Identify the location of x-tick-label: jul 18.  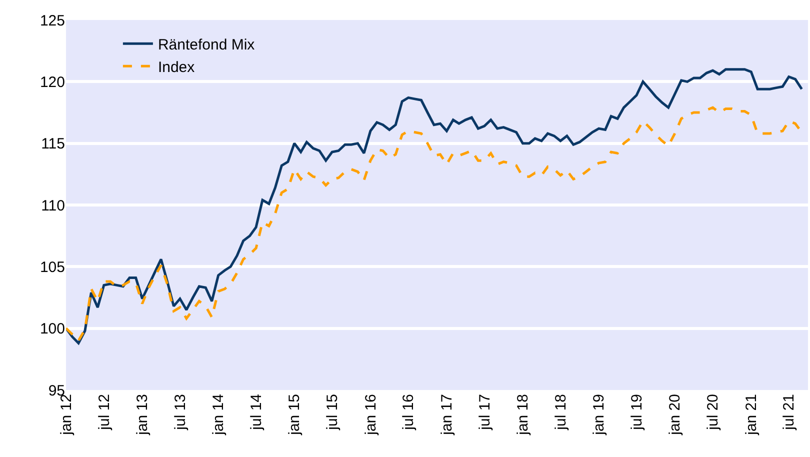
(561, 412).